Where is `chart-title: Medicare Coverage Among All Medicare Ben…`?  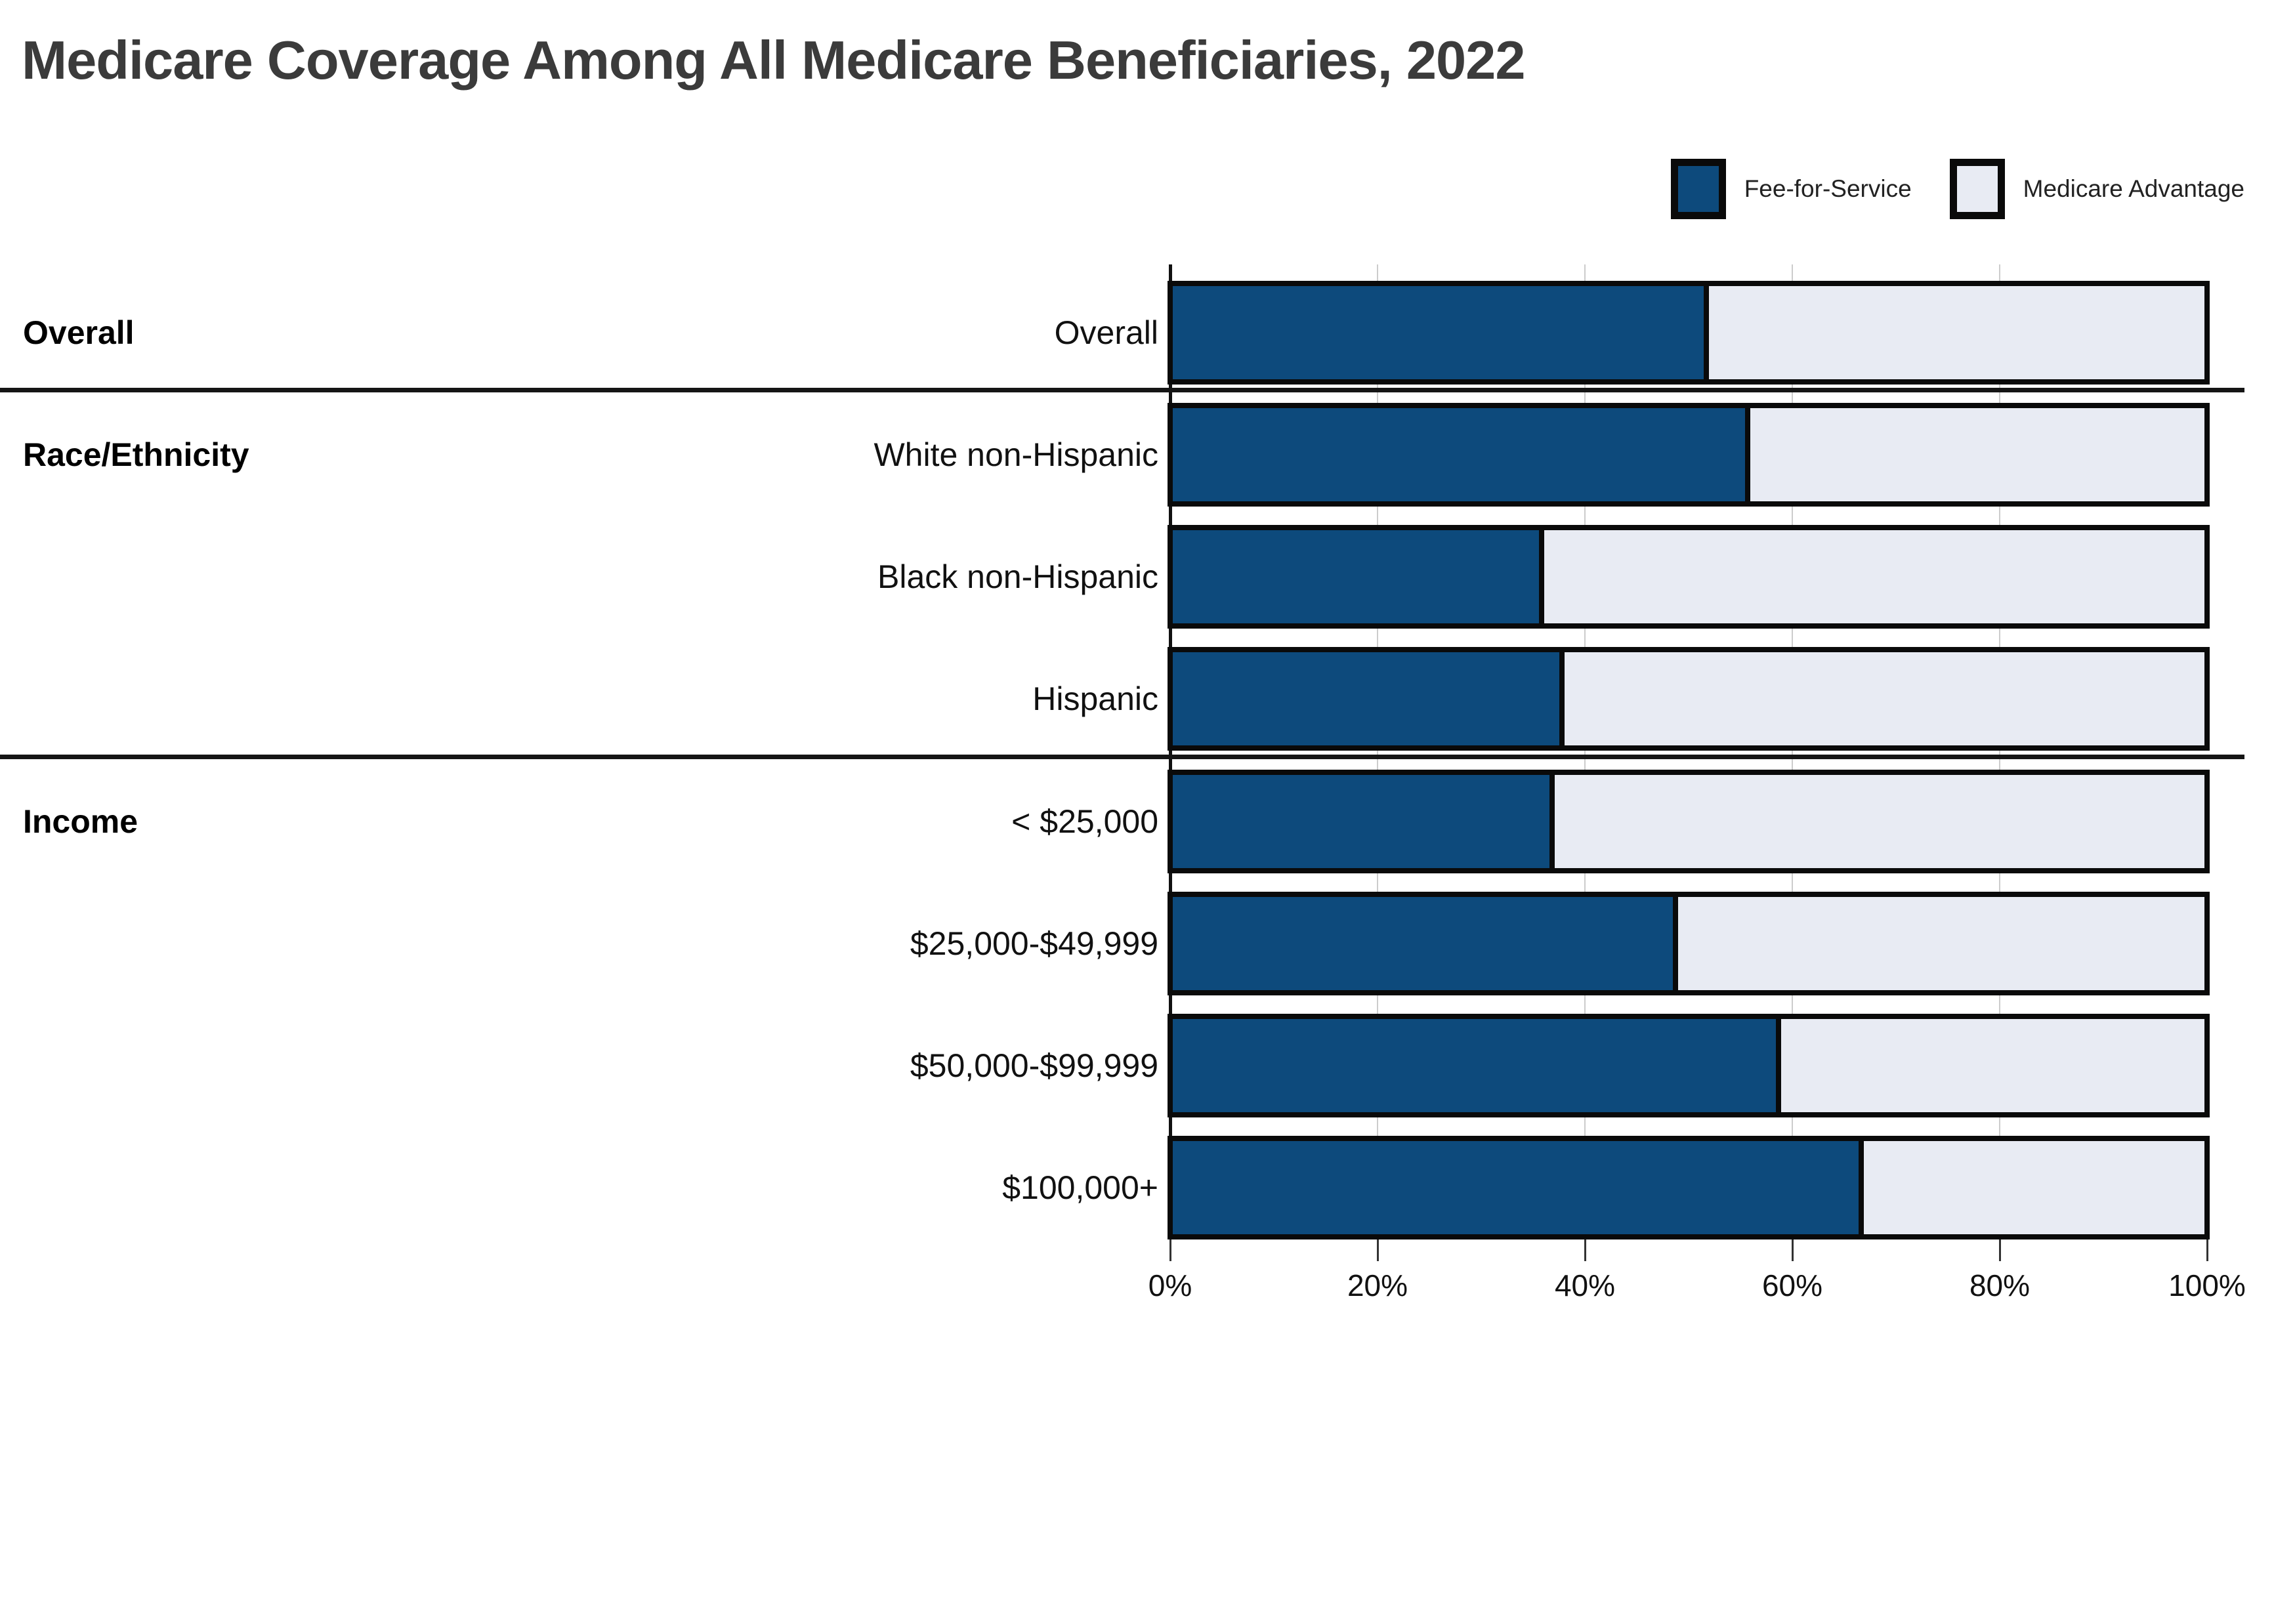 chart-title: Medicare Coverage Among All Medicare Ben… is located at coordinates (773, 60).